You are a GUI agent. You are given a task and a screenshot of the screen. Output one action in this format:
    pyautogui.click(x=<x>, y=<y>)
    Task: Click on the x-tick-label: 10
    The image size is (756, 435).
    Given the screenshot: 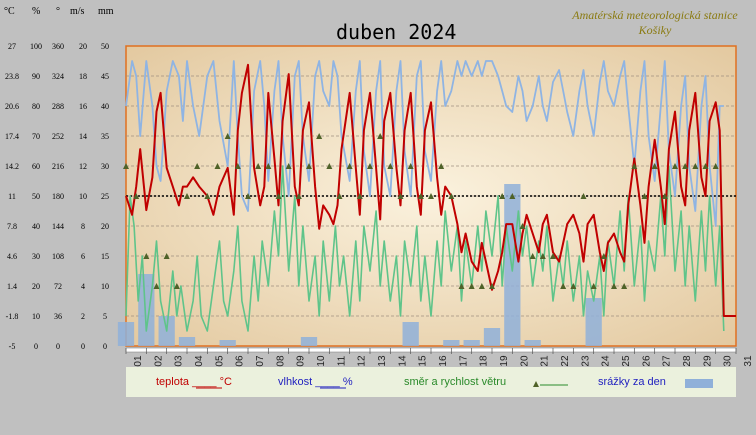 What is the action you would take?
    pyautogui.click(x=321, y=361)
    